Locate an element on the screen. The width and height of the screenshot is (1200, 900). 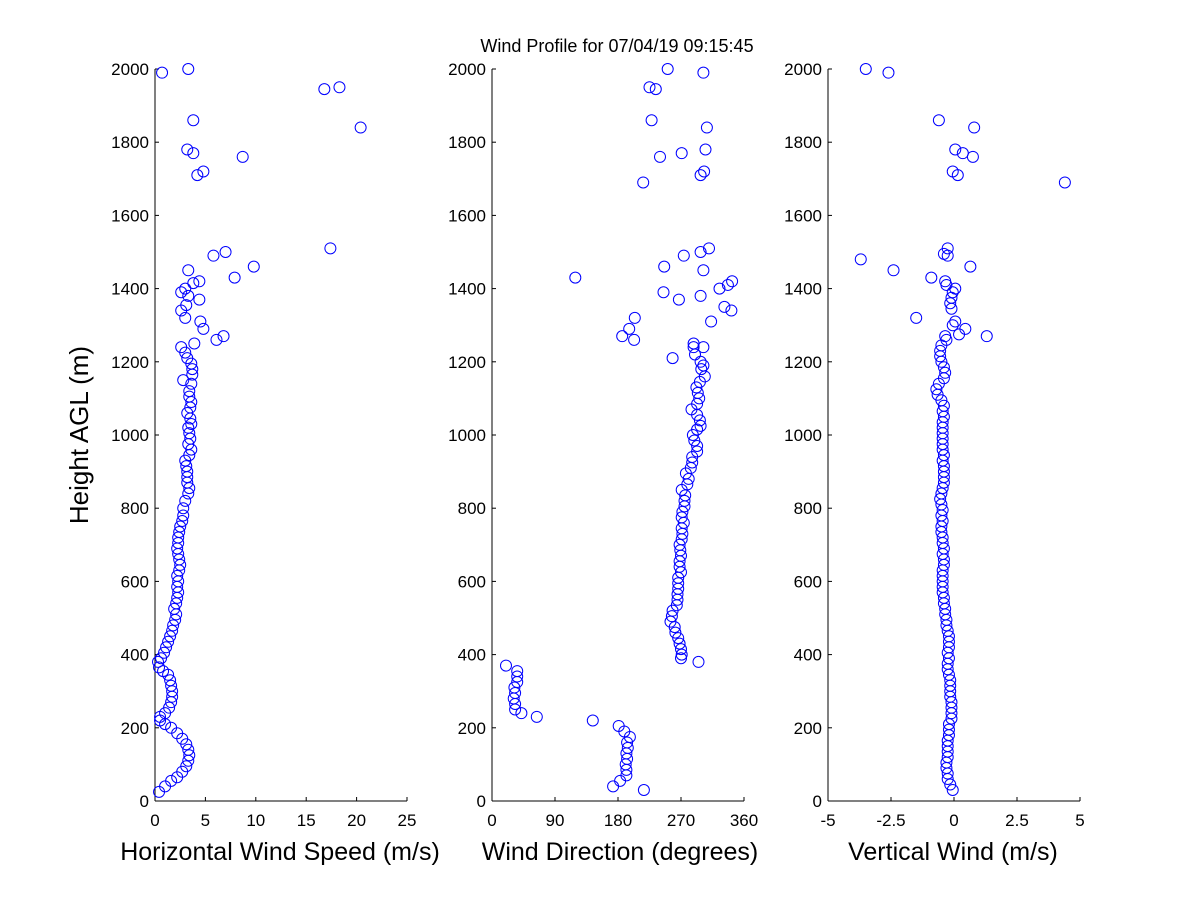
direction-y-tick-label: 800 is located at coordinates (472, 508).